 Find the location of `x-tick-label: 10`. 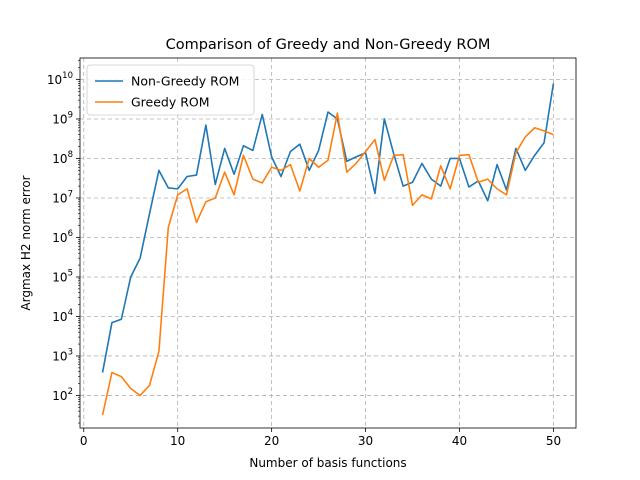

x-tick-label: 10 is located at coordinates (177, 441).